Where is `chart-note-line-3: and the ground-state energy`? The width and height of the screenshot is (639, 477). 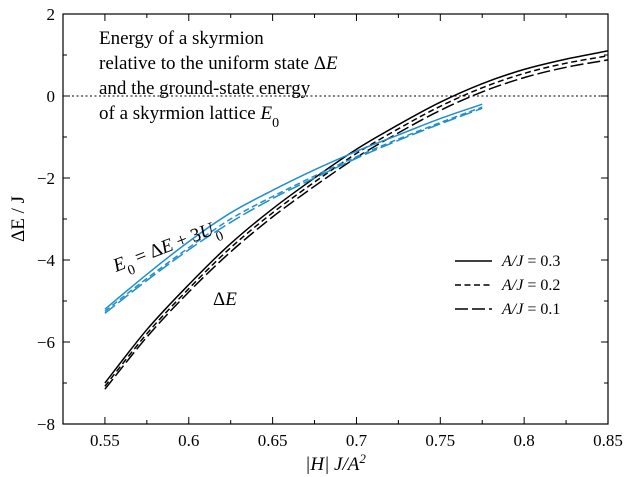 chart-note-line-3: and the ground-state energy is located at coordinates (205, 88).